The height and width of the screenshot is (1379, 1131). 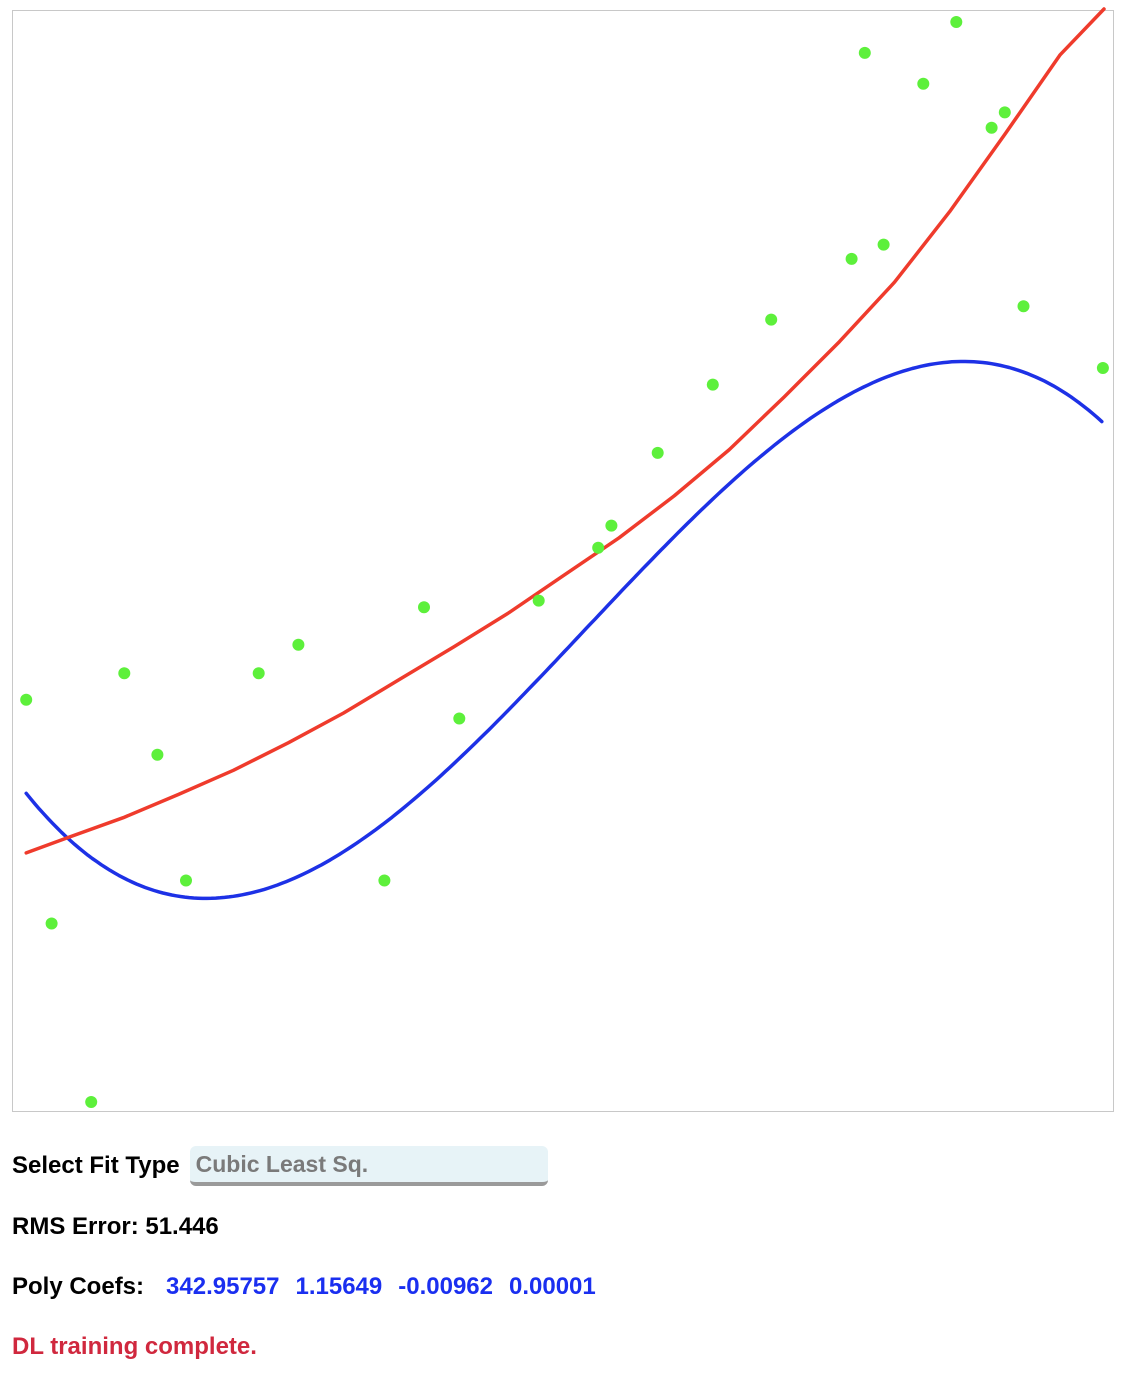 I want to click on poly-coef-1: 1.15649, so click(x=339, y=1286).